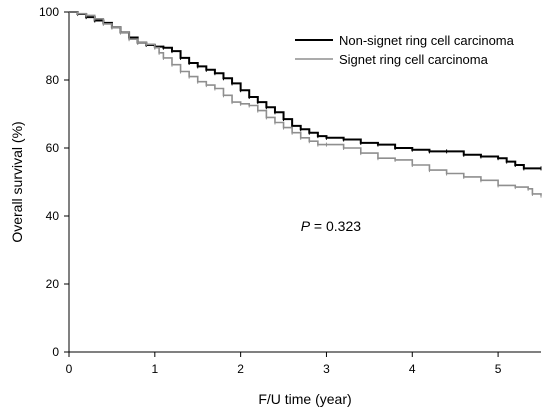 The image size is (550, 412). Describe the element at coordinates (306, 226) in the screenshot. I see `p-value-symbol: P` at that location.